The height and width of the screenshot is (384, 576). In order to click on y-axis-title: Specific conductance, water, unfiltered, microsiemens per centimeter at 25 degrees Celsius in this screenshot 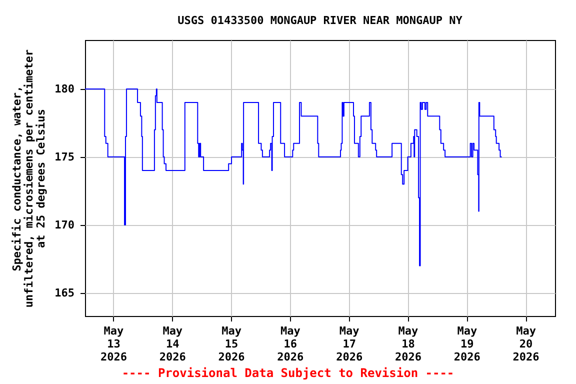, I will do `click(29, 178)`.